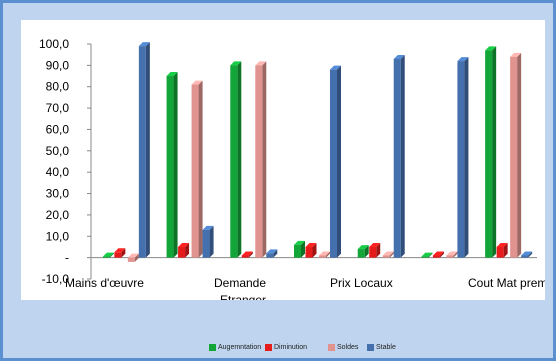  I want to click on x-tick-label-line: Etranger, so click(243, 296).